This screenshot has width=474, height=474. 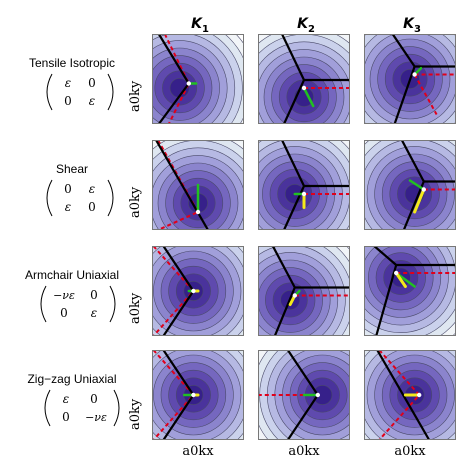 What do you see at coordinates (72, 379) in the screenshot?
I see `row-title-zigzag-uniaxial: Zig−zag Uniaxial` at bounding box center [72, 379].